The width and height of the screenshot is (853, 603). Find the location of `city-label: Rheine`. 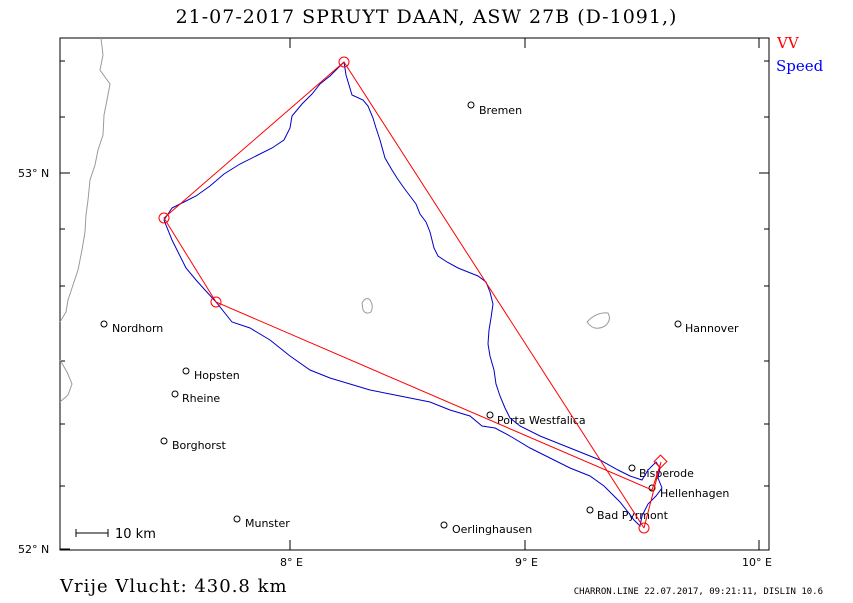

city-label: Rheine is located at coordinates (201, 398).